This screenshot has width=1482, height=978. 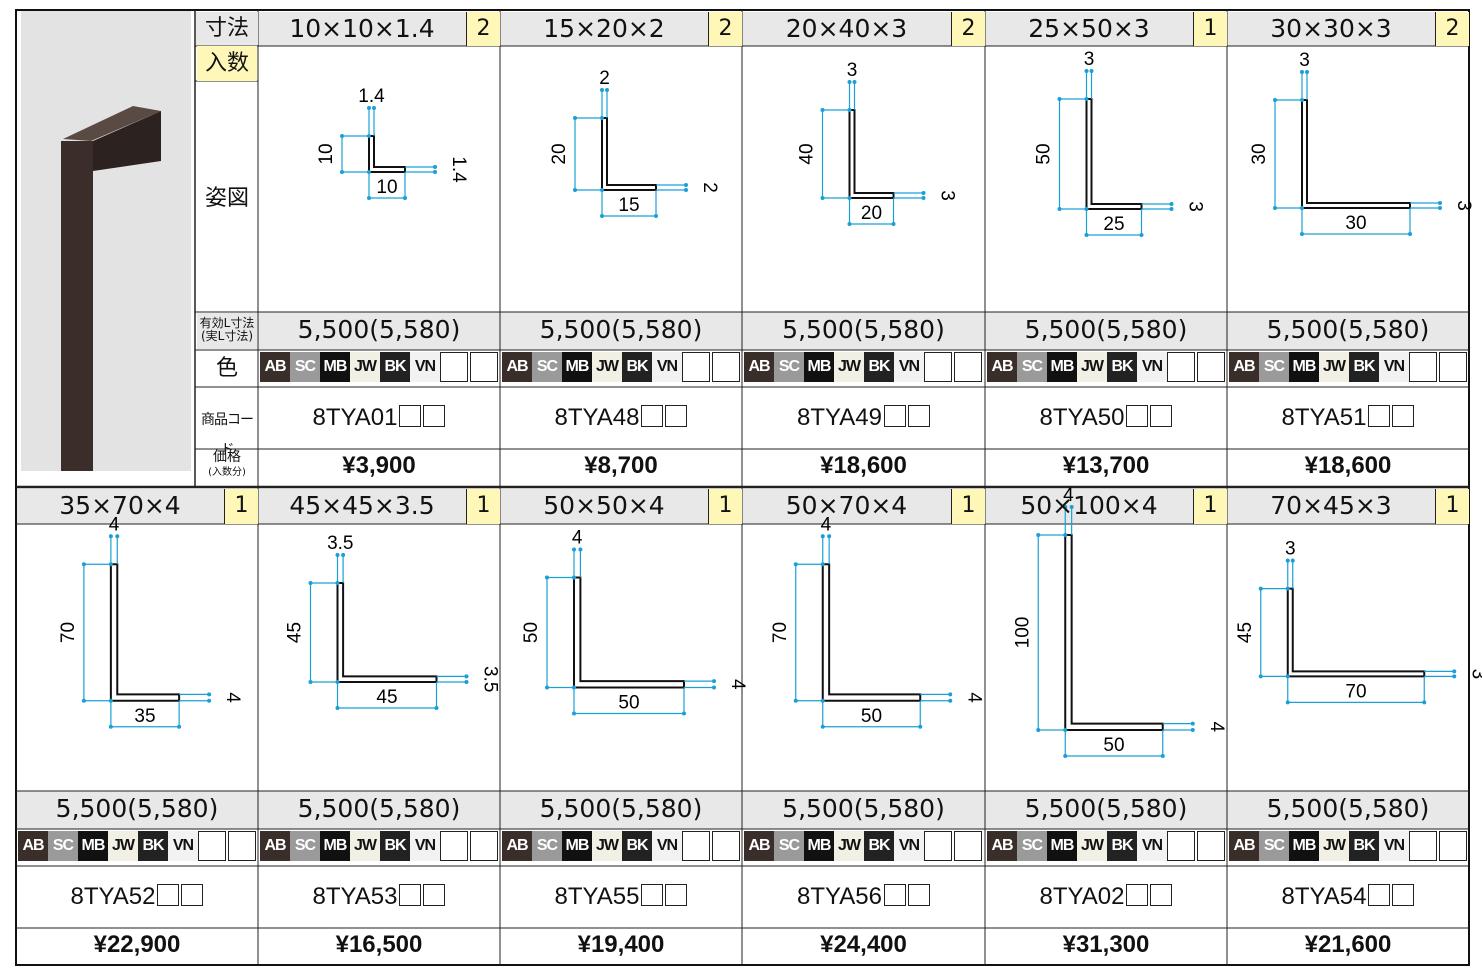 What do you see at coordinates (379, 419) in the screenshot?
I see `product-code: 8TYA01` at bounding box center [379, 419].